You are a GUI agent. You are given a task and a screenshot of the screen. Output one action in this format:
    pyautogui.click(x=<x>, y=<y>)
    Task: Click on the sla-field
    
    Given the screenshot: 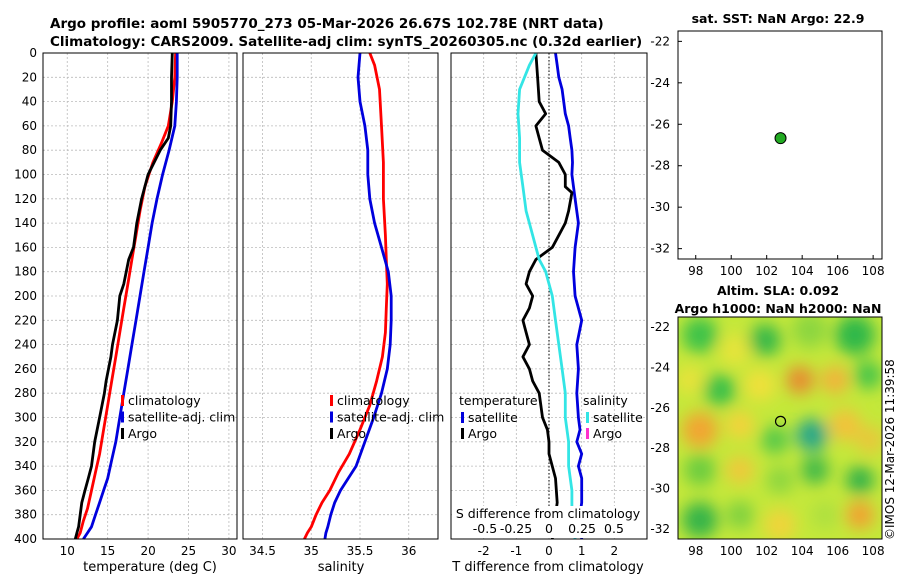 What is the action you would take?
    pyautogui.click(x=780, y=428)
    